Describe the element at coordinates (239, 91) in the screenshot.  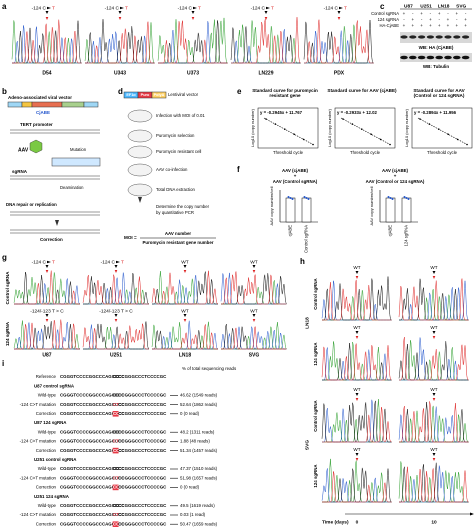
I see `panel-letter: e` at that location.